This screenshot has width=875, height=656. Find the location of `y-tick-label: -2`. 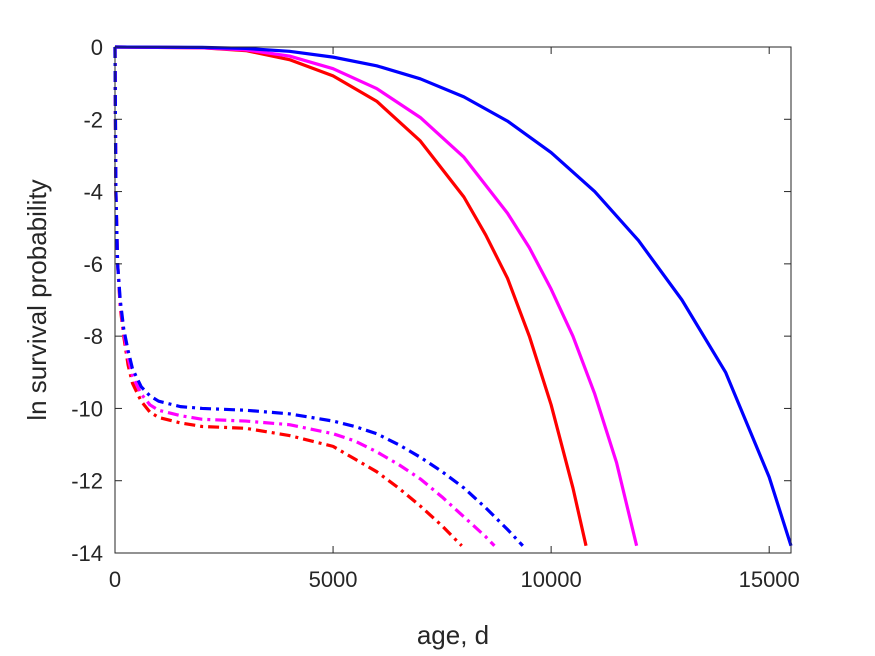

y-tick-label: -2 is located at coordinates (93, 119).